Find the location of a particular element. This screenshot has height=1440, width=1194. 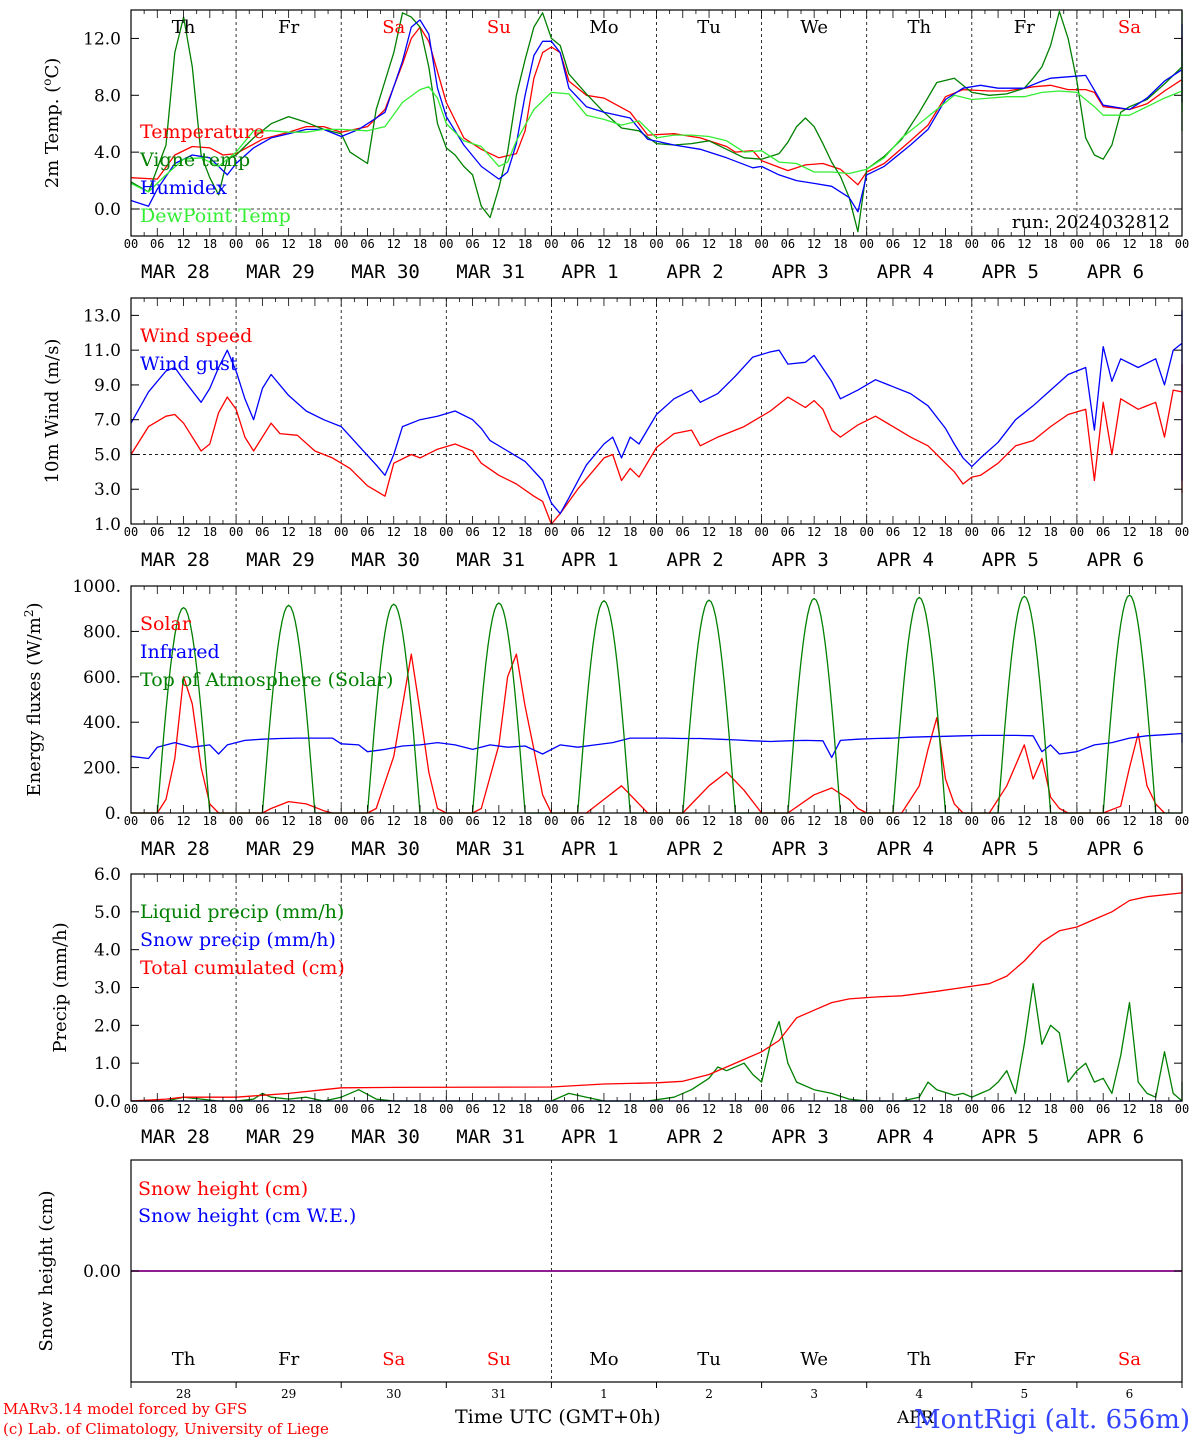

panel-5-weekday-label: Th is located at coordinates (919, 1359).